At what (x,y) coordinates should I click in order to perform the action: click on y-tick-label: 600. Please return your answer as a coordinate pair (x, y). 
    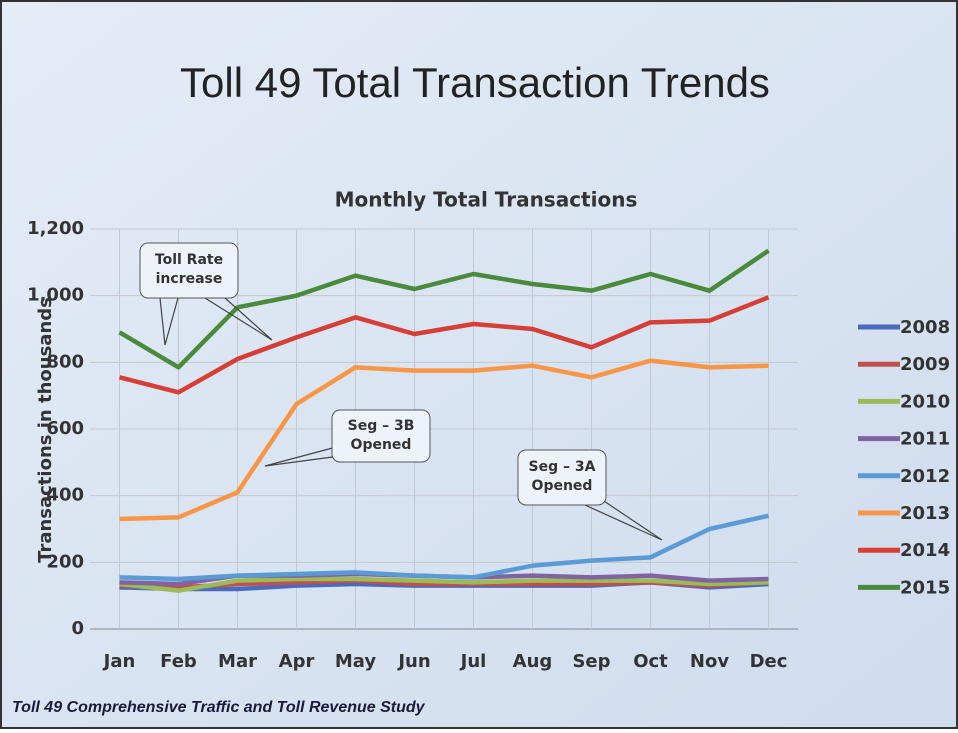
    Looking at the image, I should click on (65, 428).